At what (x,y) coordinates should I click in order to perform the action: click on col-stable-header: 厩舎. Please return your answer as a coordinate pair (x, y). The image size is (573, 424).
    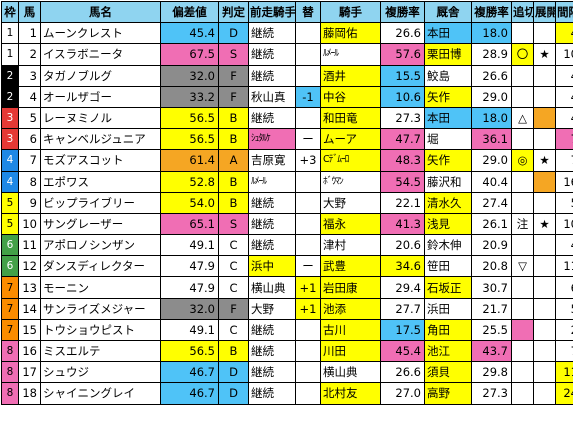
    Looking at the image, I should click on (448, 12).